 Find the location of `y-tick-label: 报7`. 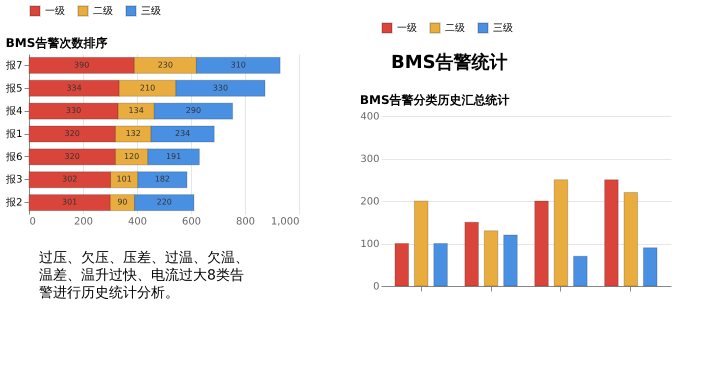

y-tick-label: 报7 is located at coordinates (13, 65).